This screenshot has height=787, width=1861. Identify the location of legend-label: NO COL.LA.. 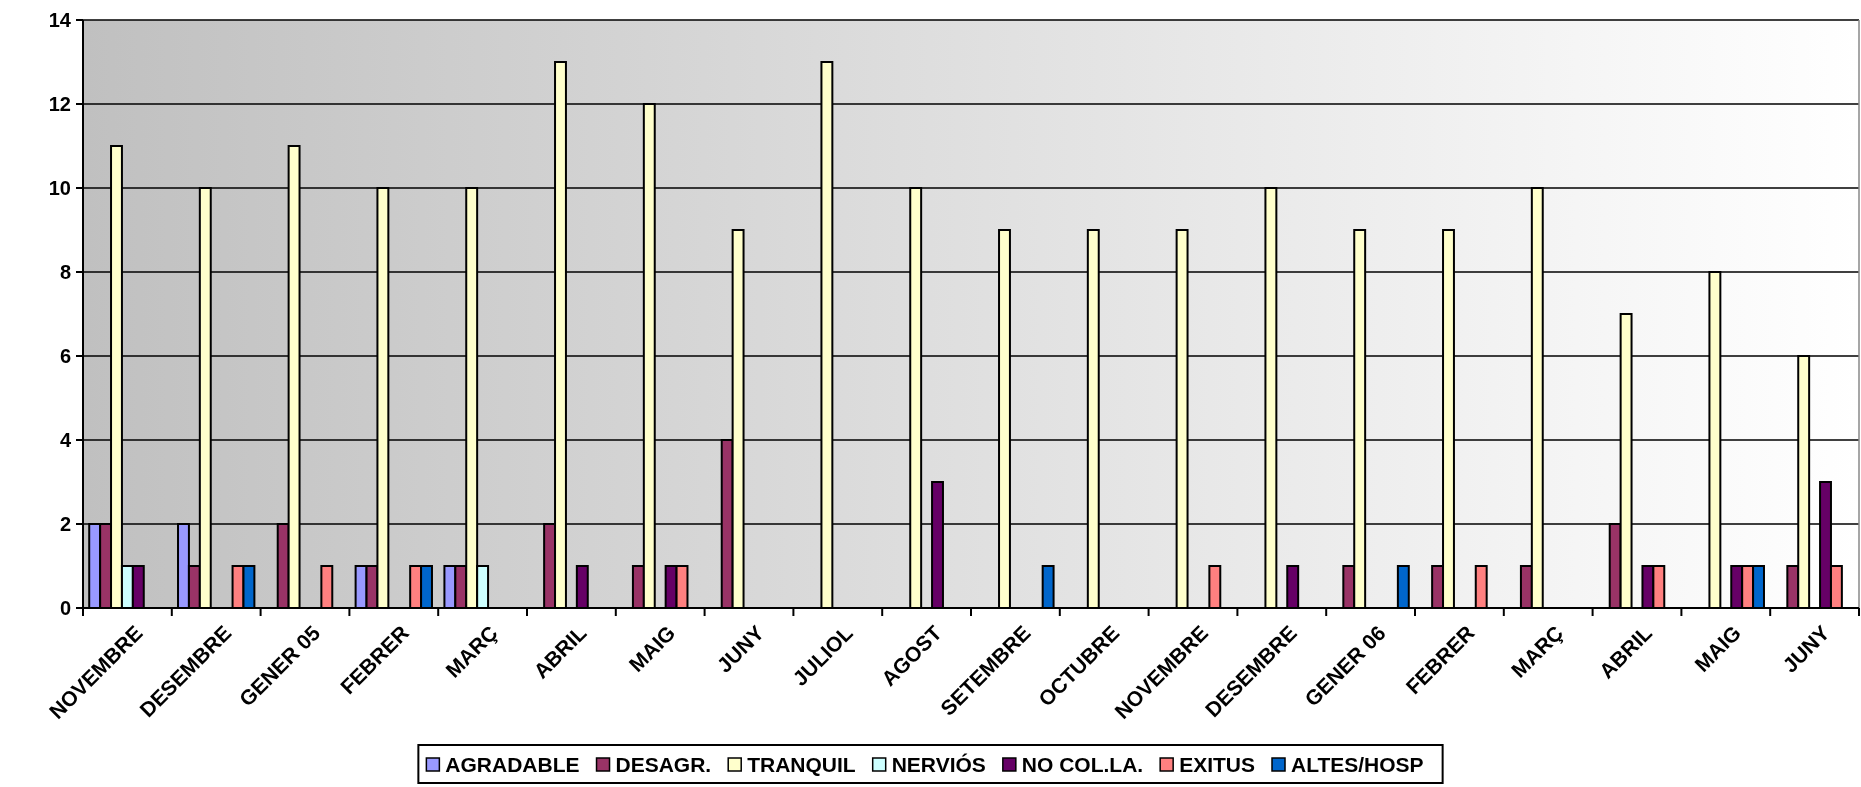
(1082, 765).